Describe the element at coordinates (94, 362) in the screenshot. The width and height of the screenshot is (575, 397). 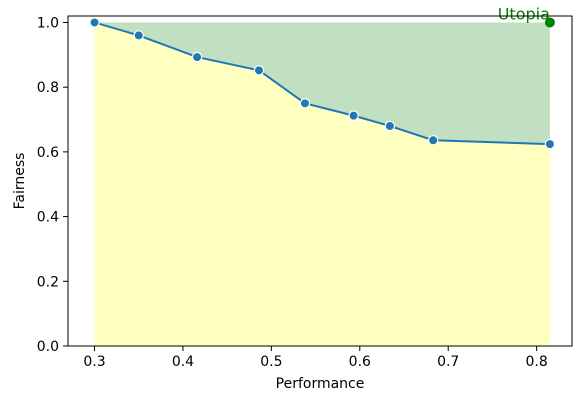
I see `x-tick-label: 0.3` at that location.